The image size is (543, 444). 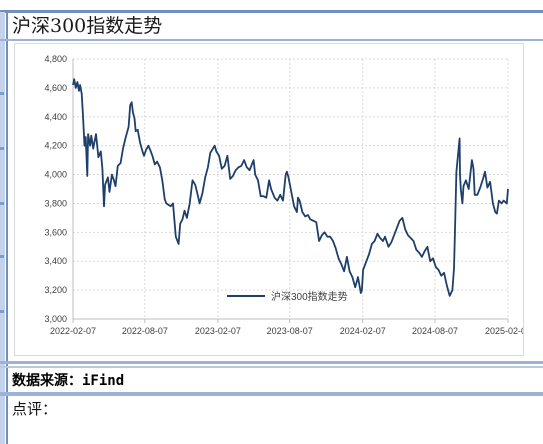 What do you see at coordinates (55, 290) in the screenshot?
I see `y-tick-label: 3,200` at bounding box center [55, 290].